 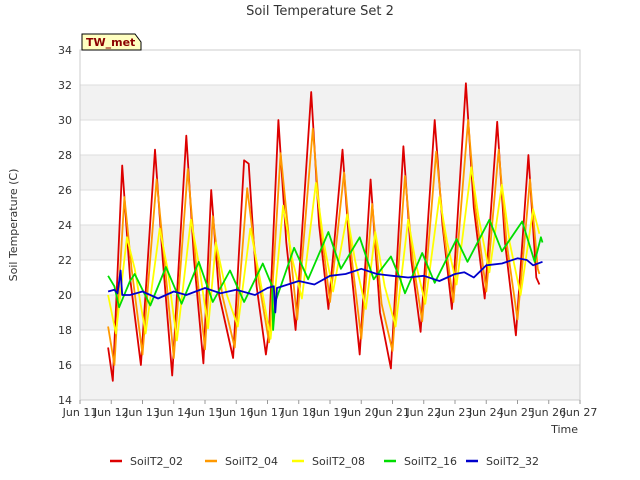 What do you see at coordinates (65, 365) in the screenshot?
I see `y-tick-label: 16` at bounding box center [65, 365].